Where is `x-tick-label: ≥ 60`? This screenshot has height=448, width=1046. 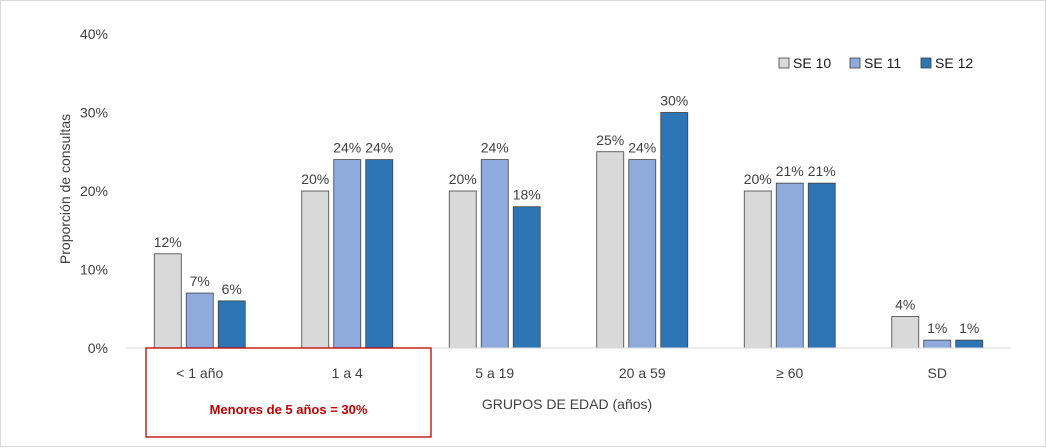 x-tick-label: ≥ 60 is located at coordinates (789, 373).